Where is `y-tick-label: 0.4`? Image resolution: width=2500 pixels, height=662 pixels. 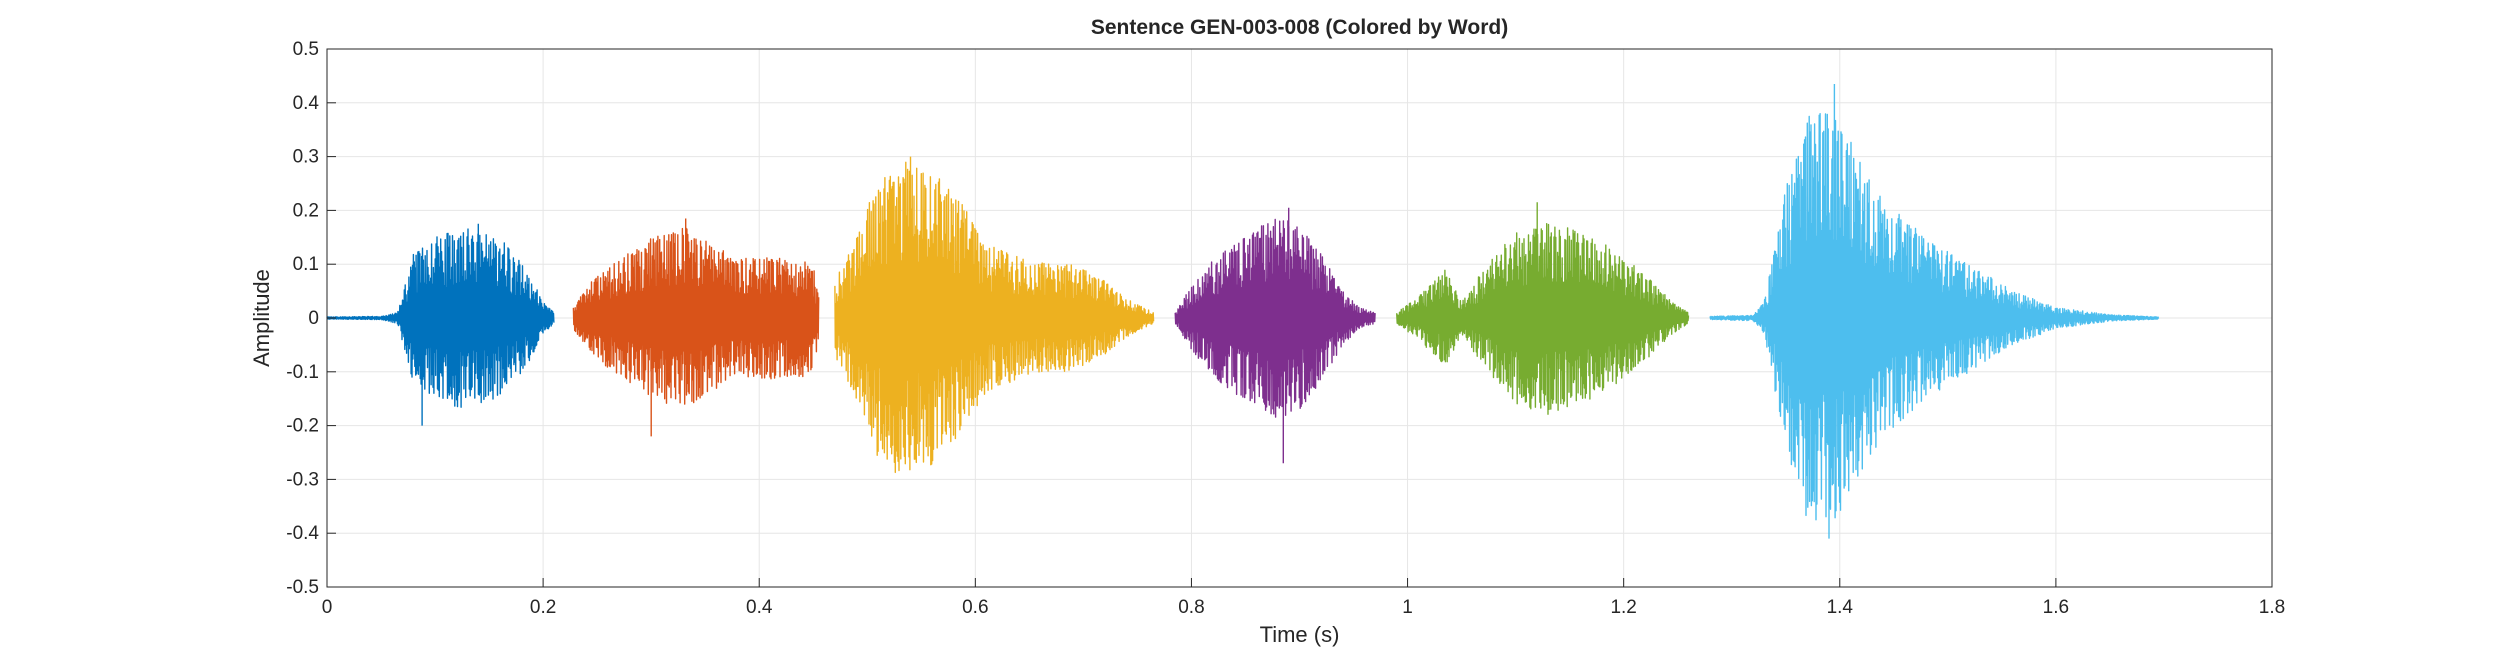 y-tick-label: 0.4 is located at coordinates (306, 103).